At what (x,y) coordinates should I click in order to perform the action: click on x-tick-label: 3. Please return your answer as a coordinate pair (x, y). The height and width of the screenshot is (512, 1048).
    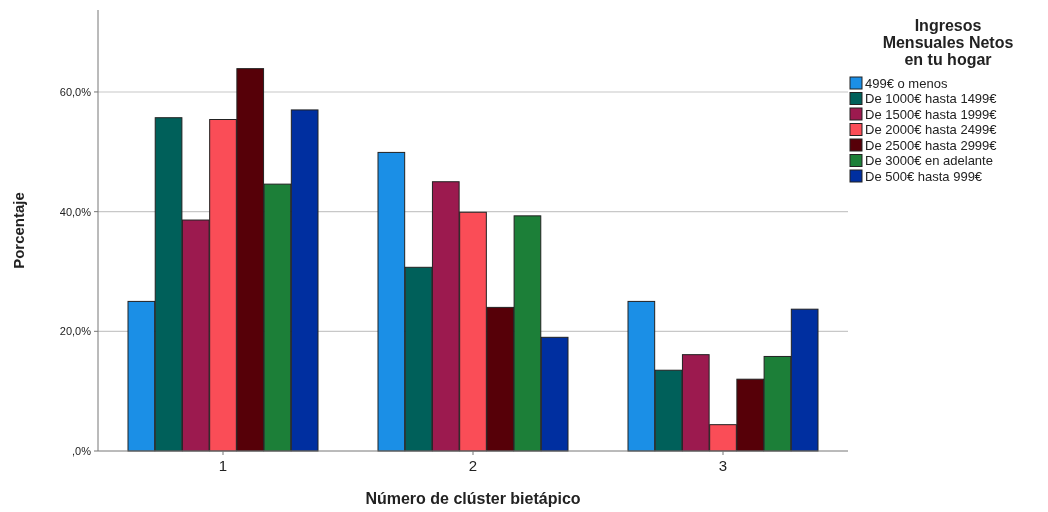
    Looking at the image, I should click on (723, 465).